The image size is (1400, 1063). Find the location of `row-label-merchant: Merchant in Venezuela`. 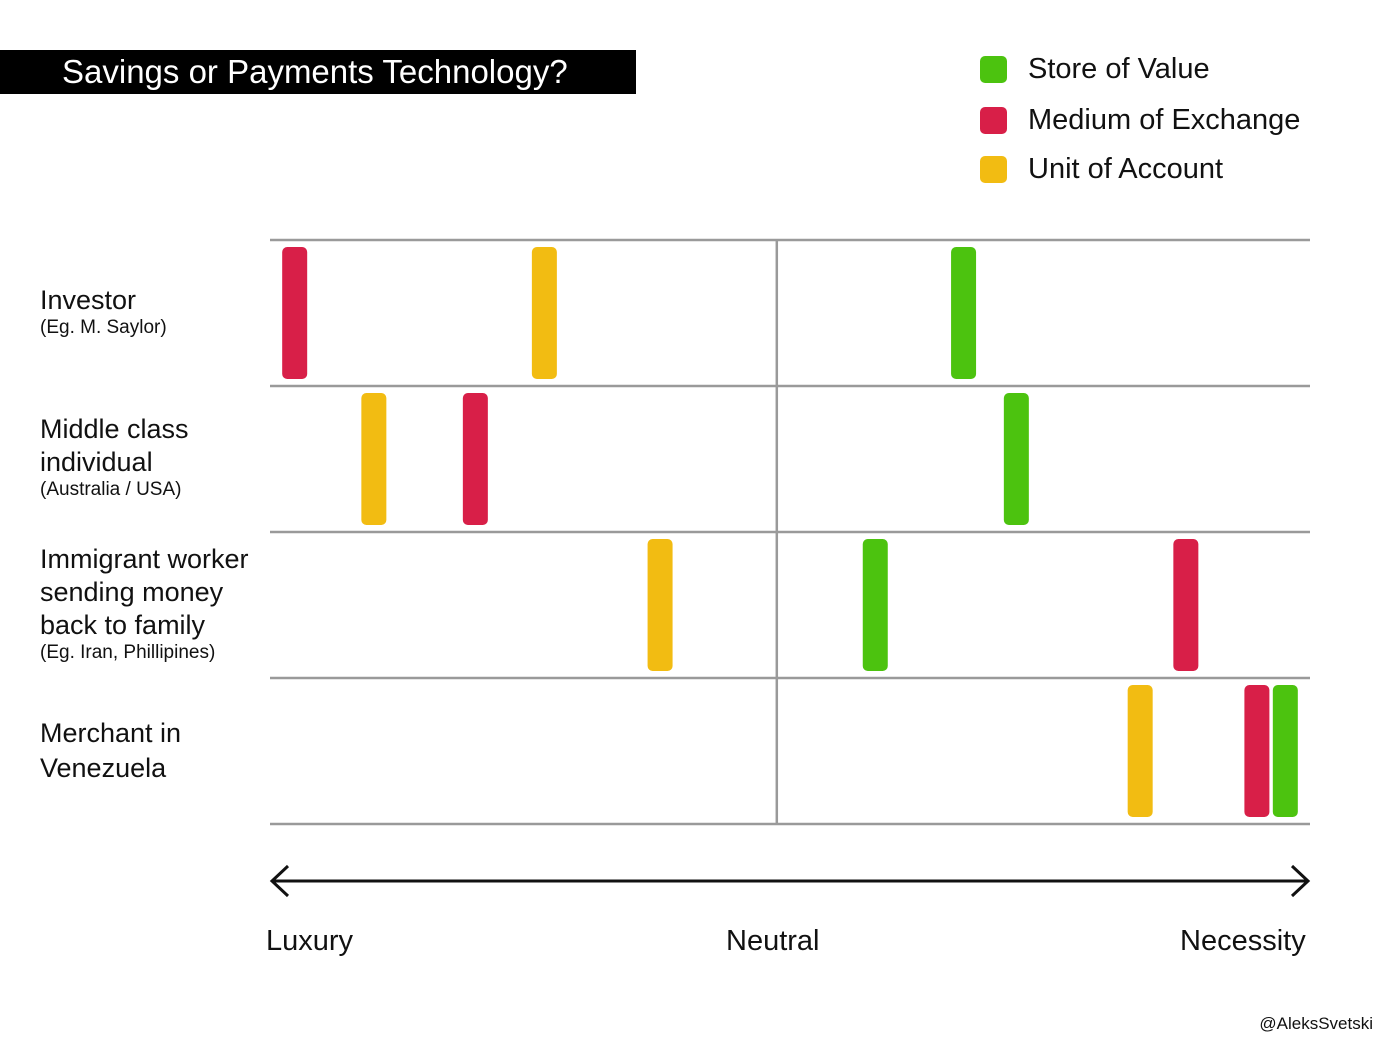

row-label-merchant: Merchant in Venezuela is located at coordinates (160, 751).